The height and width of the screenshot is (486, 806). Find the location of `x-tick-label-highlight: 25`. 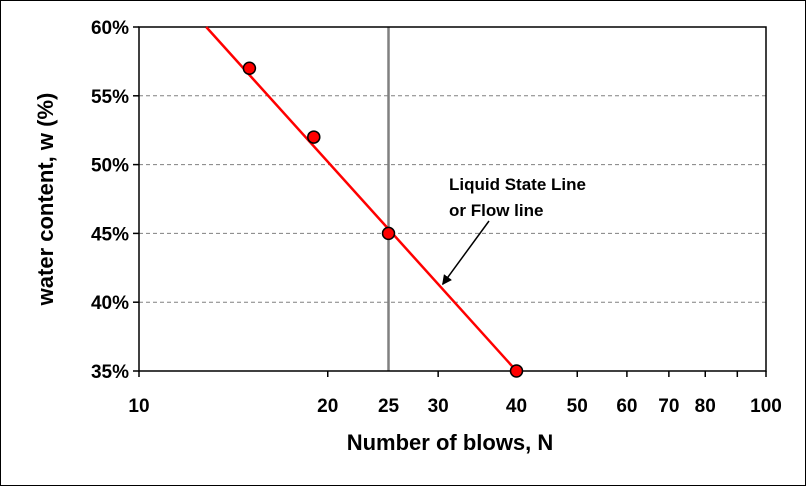

x-tick-label-highlight: 25 is located at coordinates (389, 406).